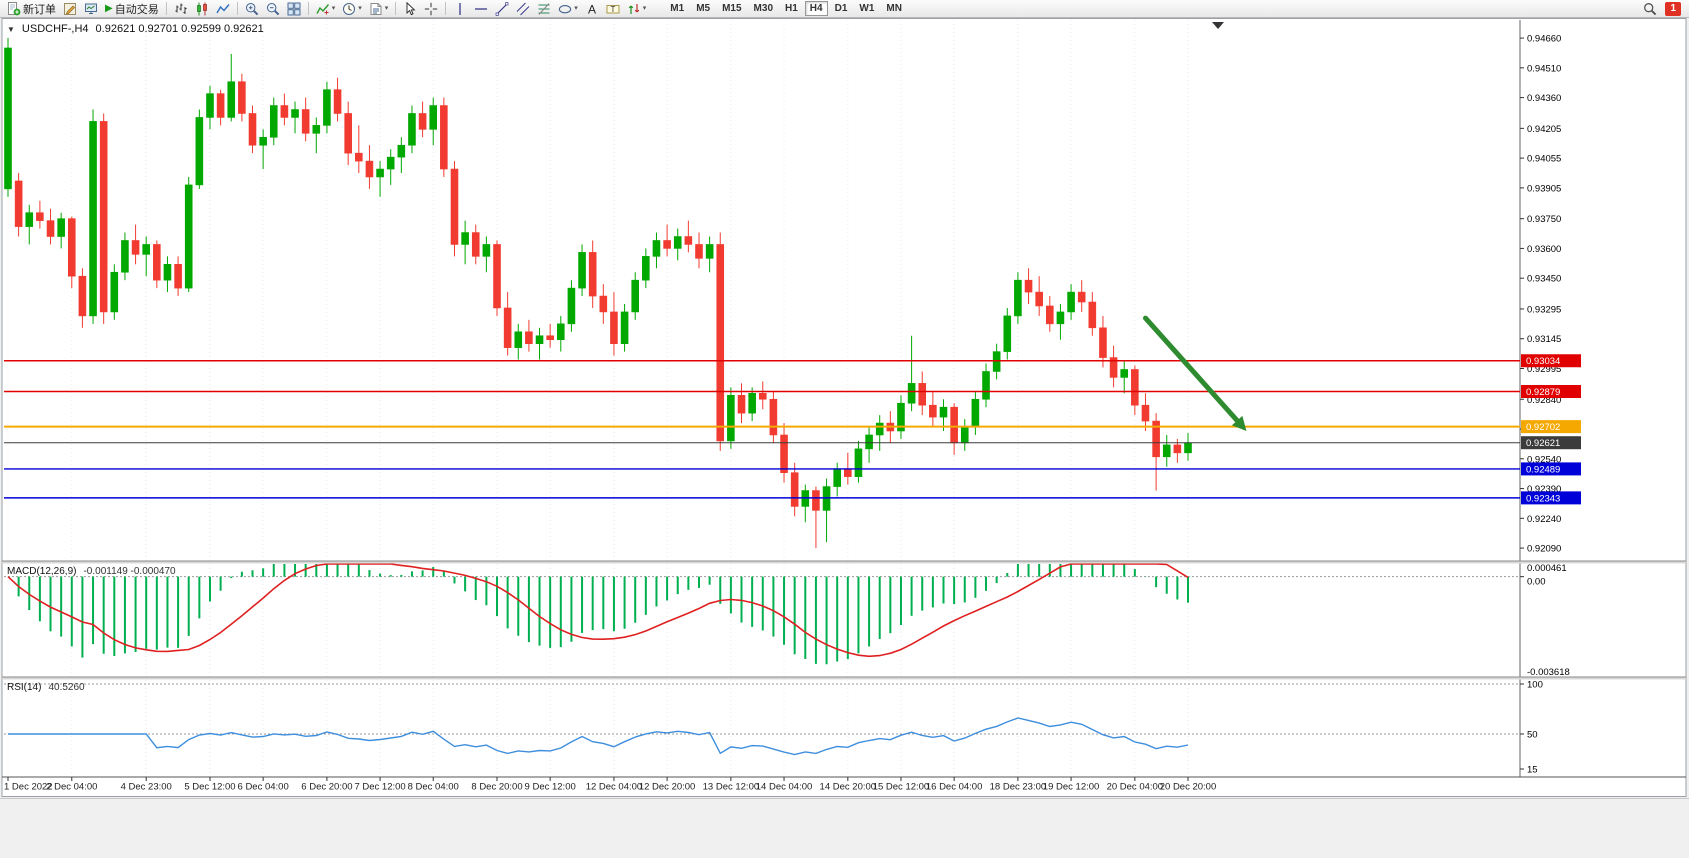 This screenshot has height=858, width=1689. What do you see at coordinates (202, 9) in the screenshot?
I see `candlestick-chart-button` at bounding box center [202, 9].